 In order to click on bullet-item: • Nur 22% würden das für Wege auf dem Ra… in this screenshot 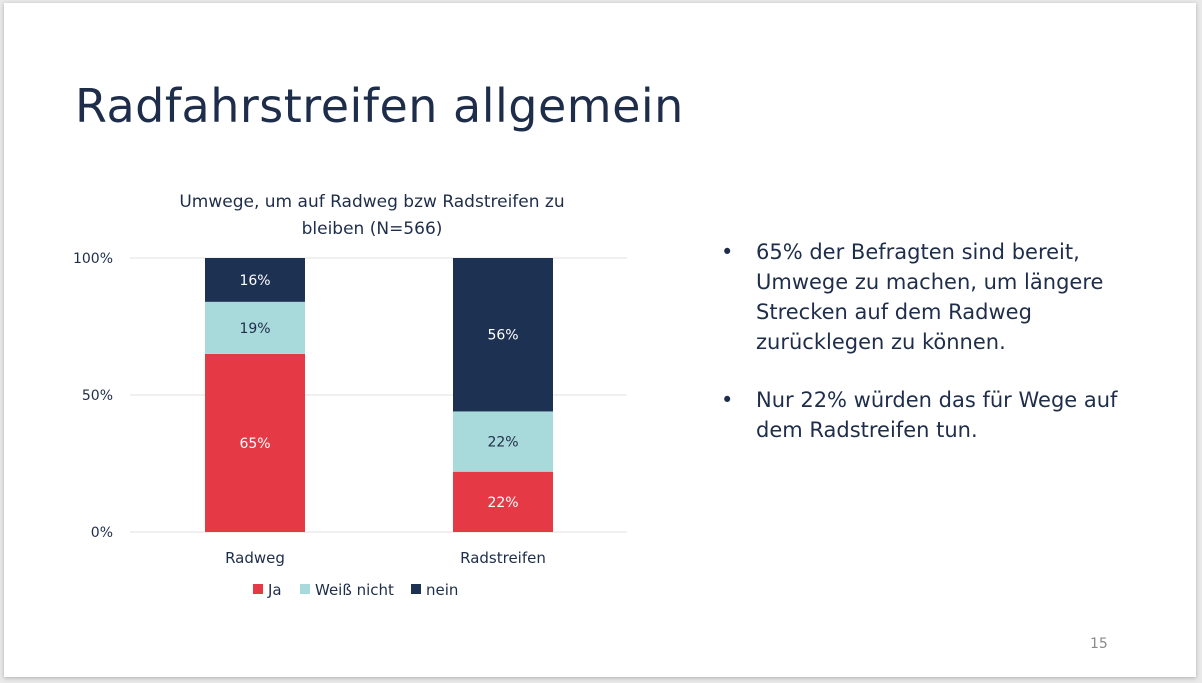, I will do `click(931, 415)`.